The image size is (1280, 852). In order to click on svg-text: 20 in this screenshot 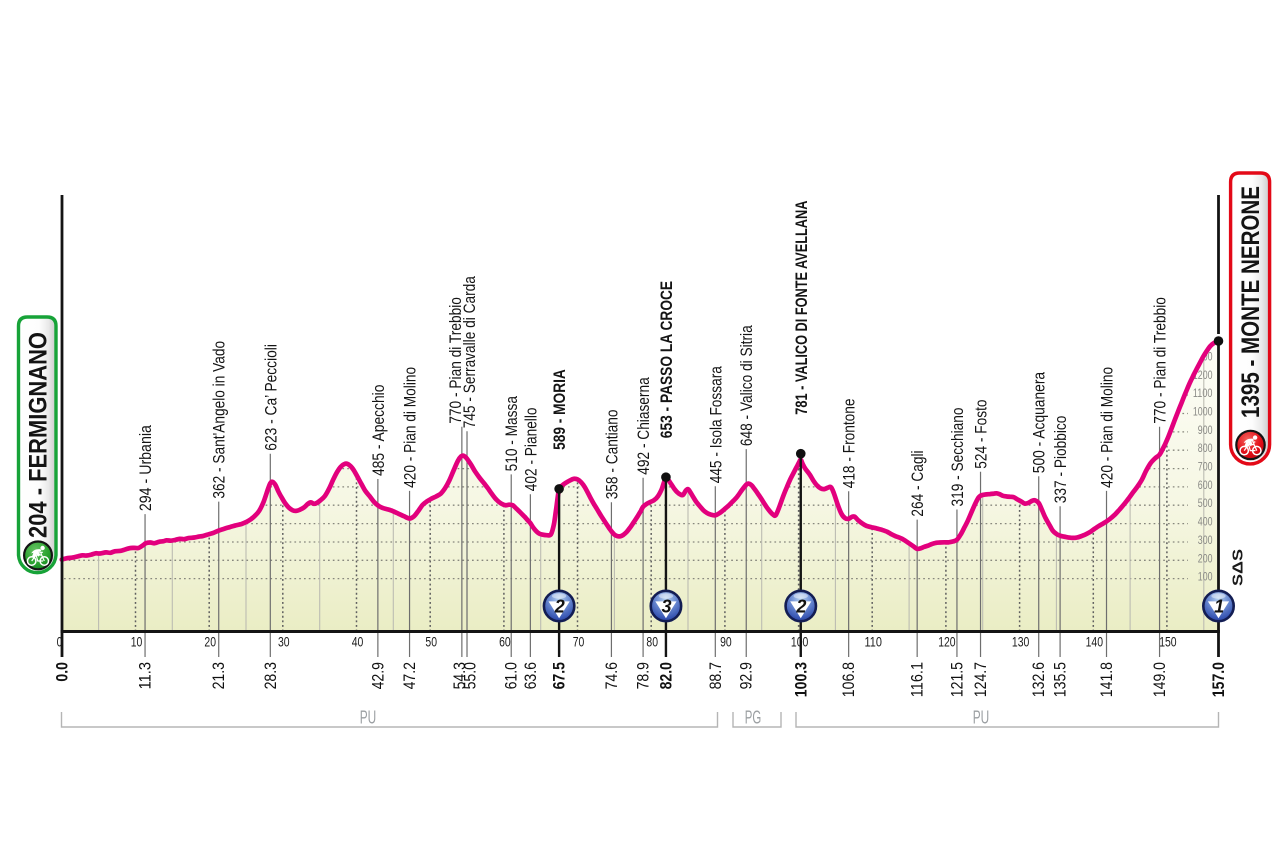, I will do `click(210, 642)`.